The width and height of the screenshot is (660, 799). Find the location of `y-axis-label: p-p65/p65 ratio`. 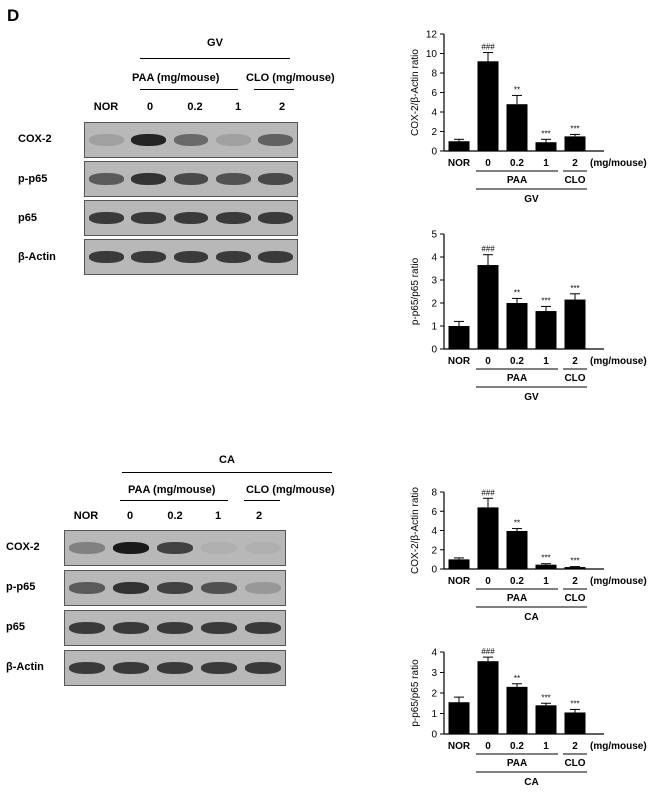

y-axis-label: p-p65/p65 ratio is located at coordinates (415, 291).